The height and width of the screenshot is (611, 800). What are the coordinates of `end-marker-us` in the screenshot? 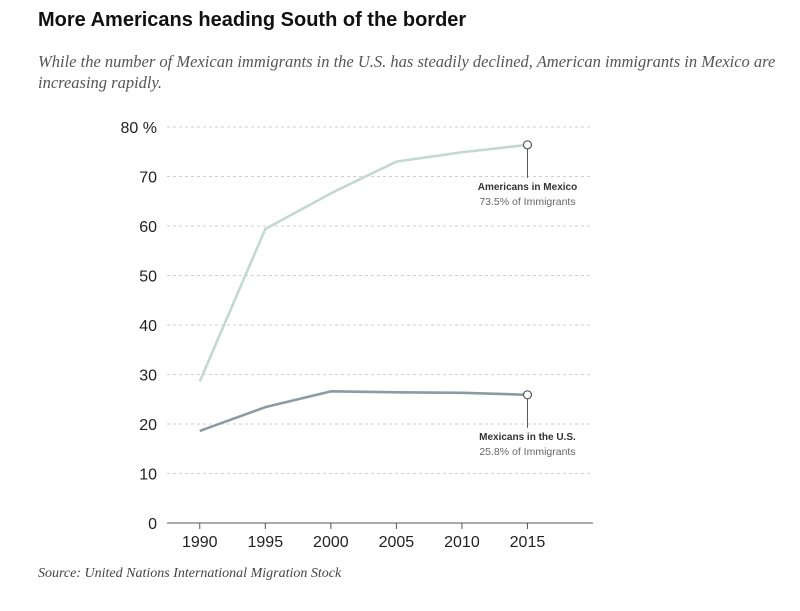 It's located at (527, 395).